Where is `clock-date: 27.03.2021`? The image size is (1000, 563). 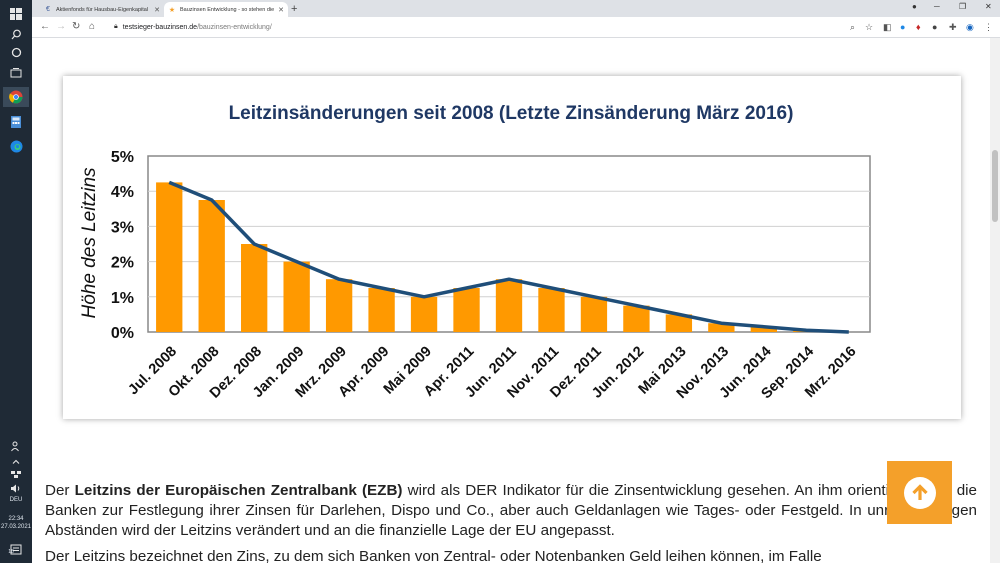
clock-date: 27.03.2021 is located at coordinates (16, 527).